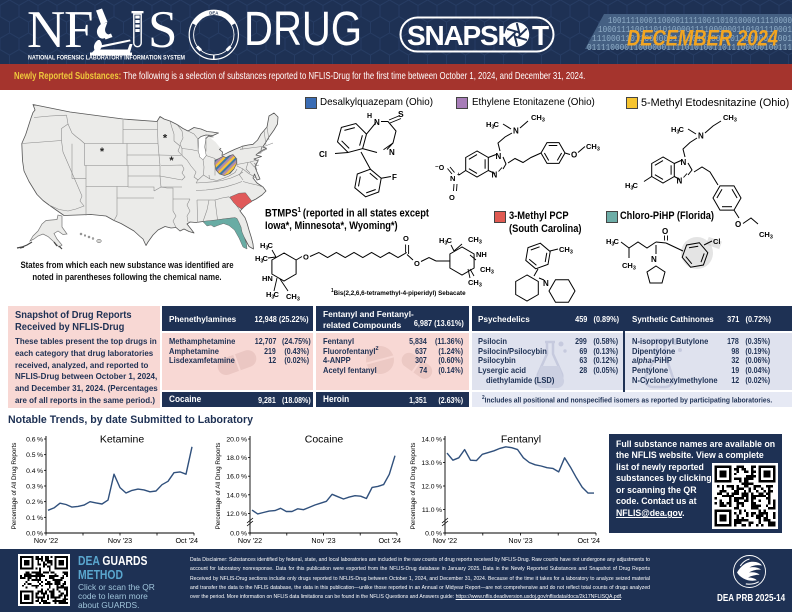 The height and width of the screenshot is (612, 792). What do you see at coordinates (540, 35) in the screenshot?
I see `svg-text: T` at bounding box center [540, 35].